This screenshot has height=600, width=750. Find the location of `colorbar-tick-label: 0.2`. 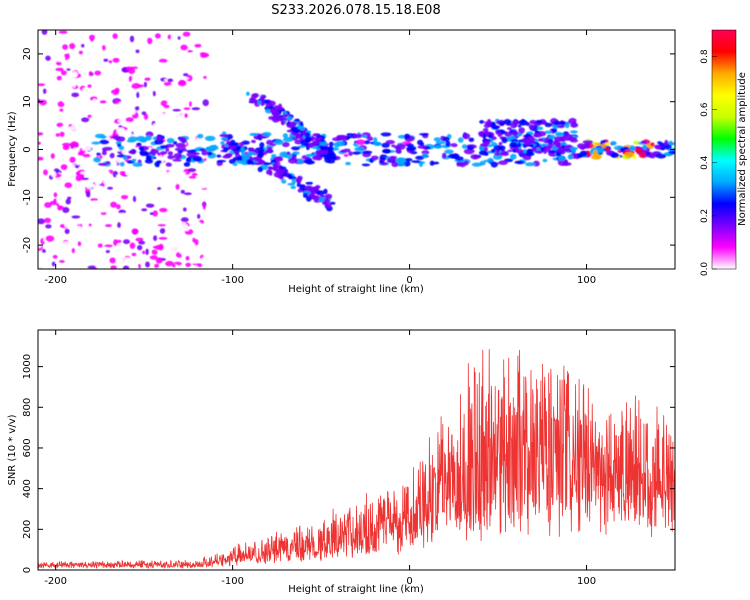

colorbar-tick-label: 0.2 is located at coordinates (705, 216).